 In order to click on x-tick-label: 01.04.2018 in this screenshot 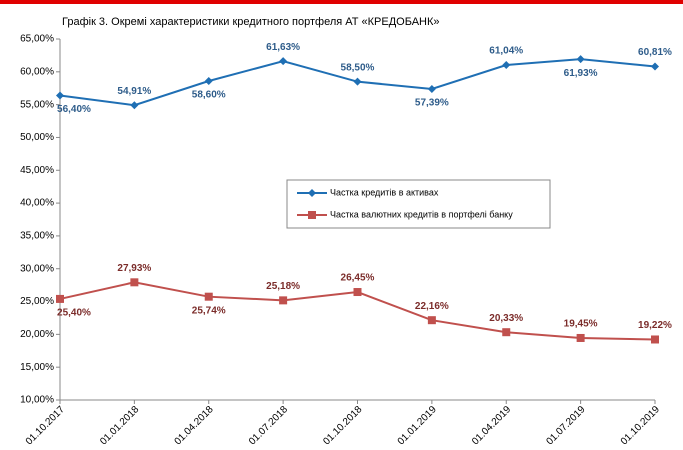, I will do `click(194, 425)`.